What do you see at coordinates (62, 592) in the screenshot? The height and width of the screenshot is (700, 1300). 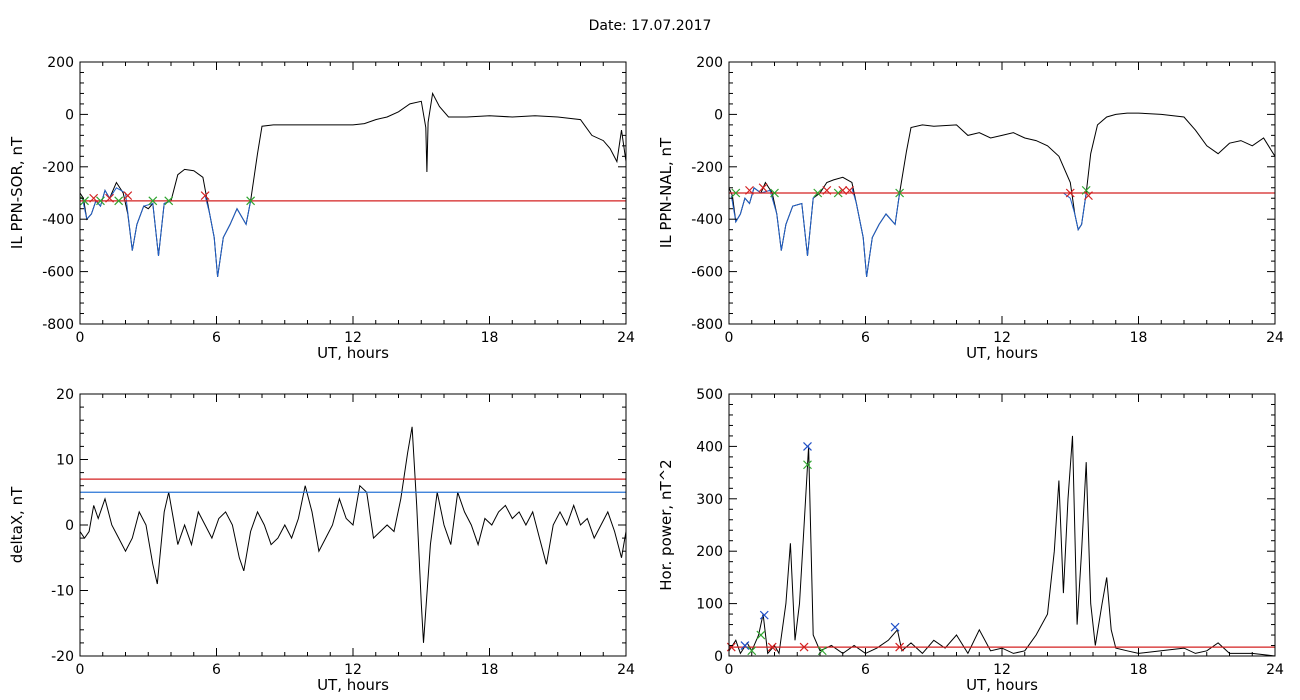 I see `y-tick-label: -10` at bounding box center [62, 592].